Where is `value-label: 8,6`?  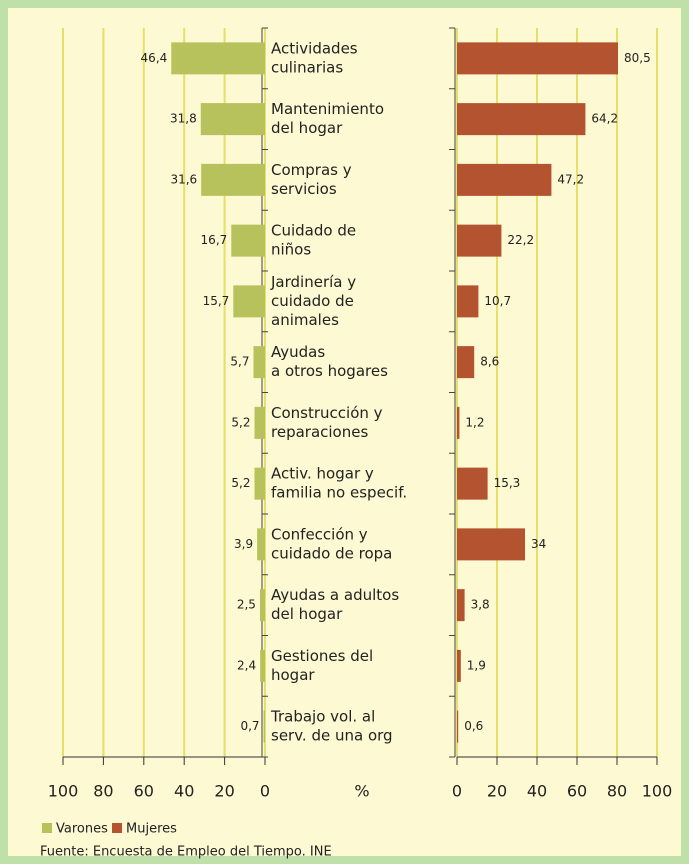 value-label: 8,6 is located at coordinates (489, 362).